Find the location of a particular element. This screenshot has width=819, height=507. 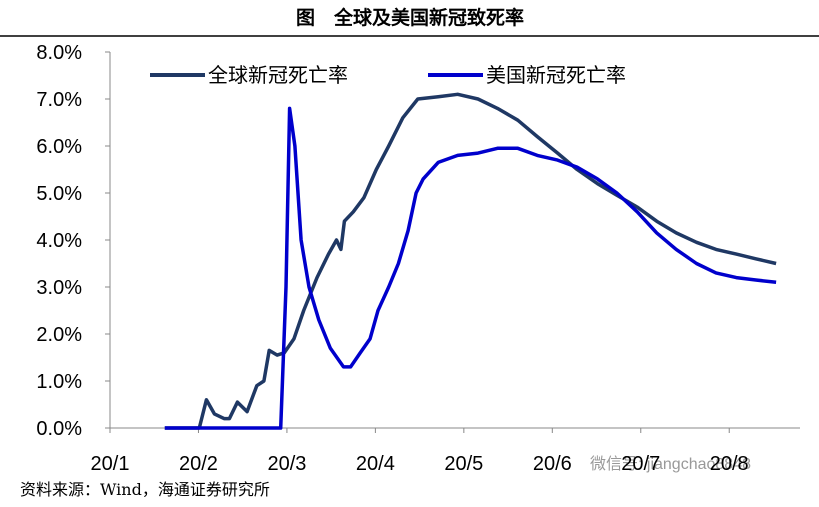

y-tick-label: 3.0% is located at coordinates (59, 288).